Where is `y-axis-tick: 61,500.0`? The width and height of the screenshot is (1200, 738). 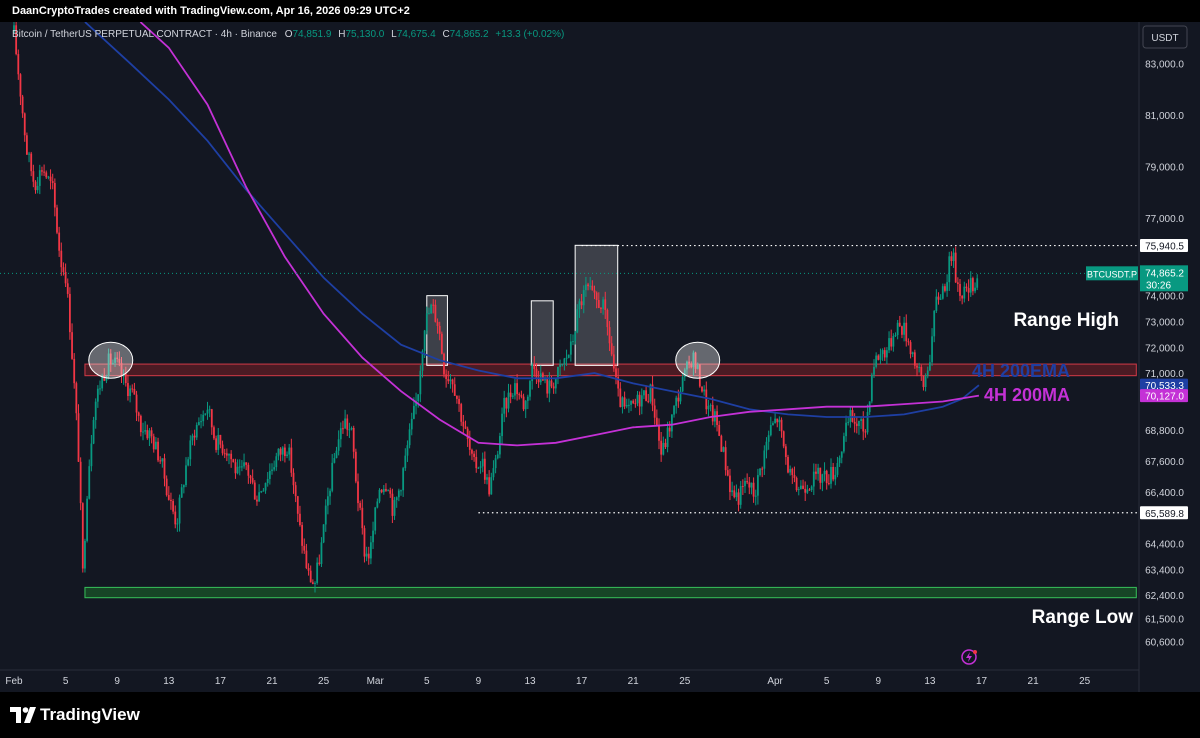 y-axis-tick: 61,500.0 is located at coordinates (1164, 619).